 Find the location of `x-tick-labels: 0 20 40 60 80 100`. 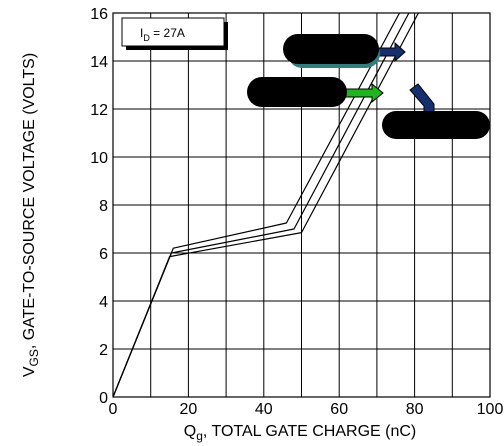

x-tick-labels: 0 20 40 60 80 100 is located at coordinates (306, 409).